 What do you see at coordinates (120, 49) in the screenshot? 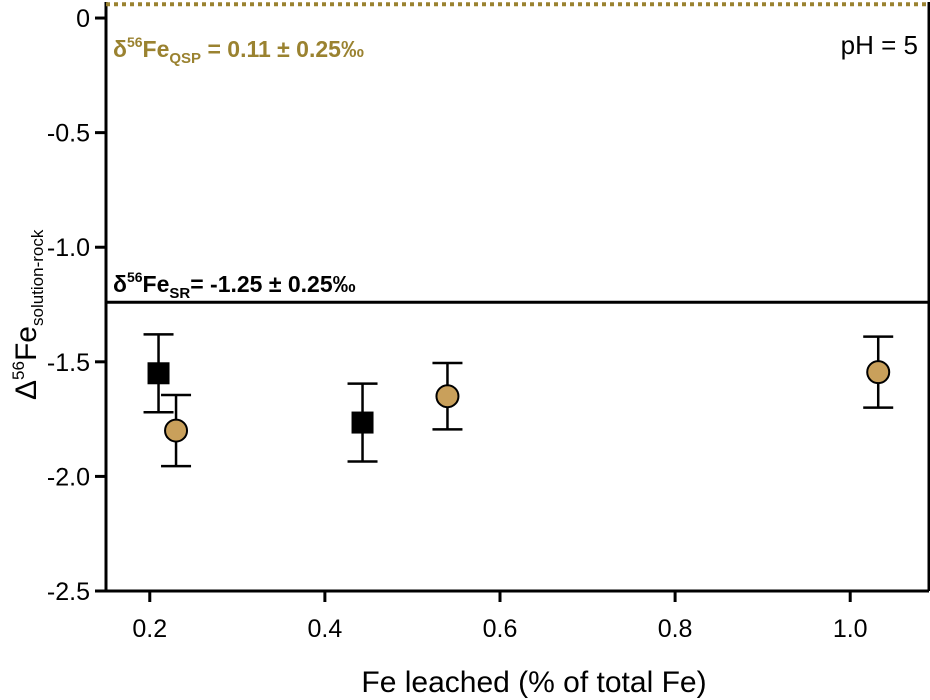
I see `qsp-label-delta: δ` at bounding box center [120, 49].